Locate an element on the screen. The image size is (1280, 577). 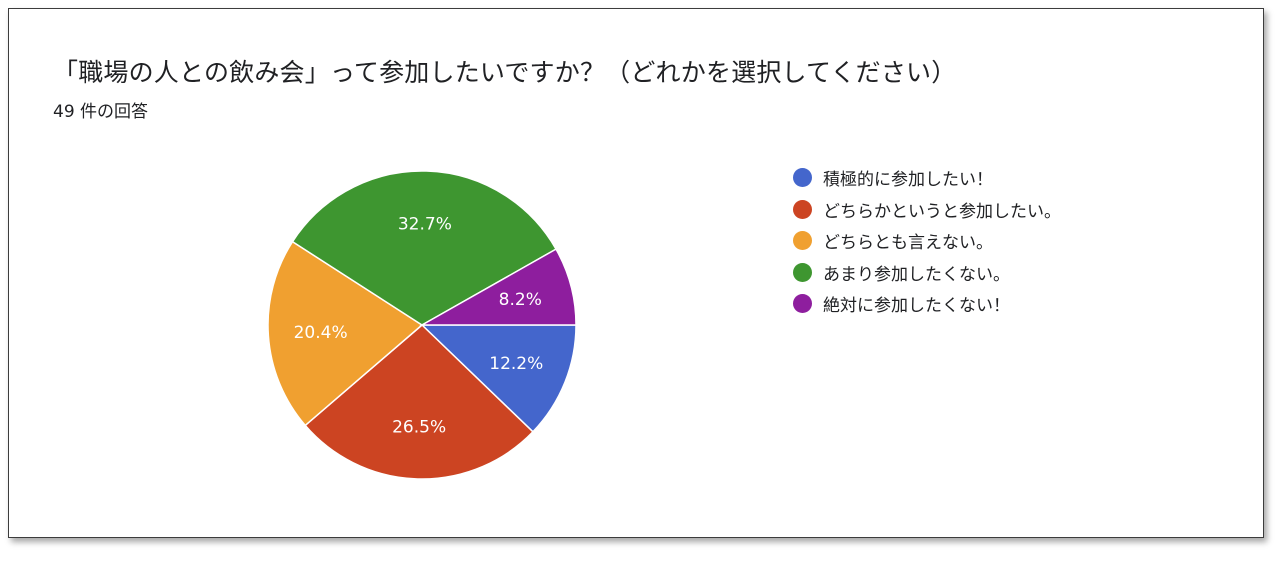
slice-label-somewhat-unwilling: 32.7% is located at coordinates (425, 224).